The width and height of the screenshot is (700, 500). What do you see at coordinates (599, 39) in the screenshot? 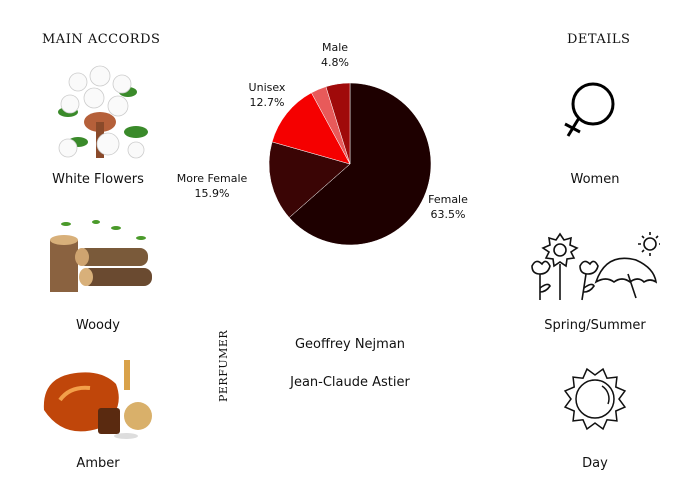
I see `details-heading: DETAILS` at bounding box center [599, 39].